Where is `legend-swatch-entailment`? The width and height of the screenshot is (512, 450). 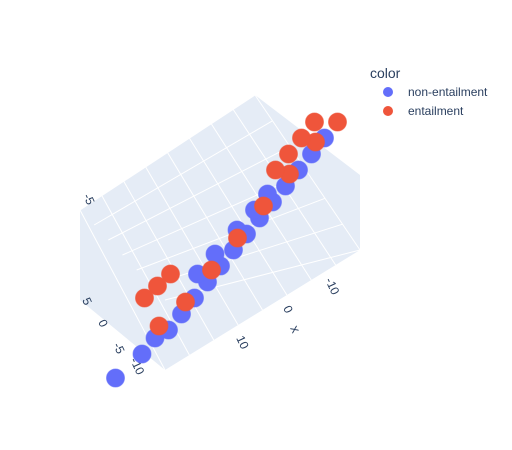 legend-swatch-entailment is located at coordinates (388, 111).